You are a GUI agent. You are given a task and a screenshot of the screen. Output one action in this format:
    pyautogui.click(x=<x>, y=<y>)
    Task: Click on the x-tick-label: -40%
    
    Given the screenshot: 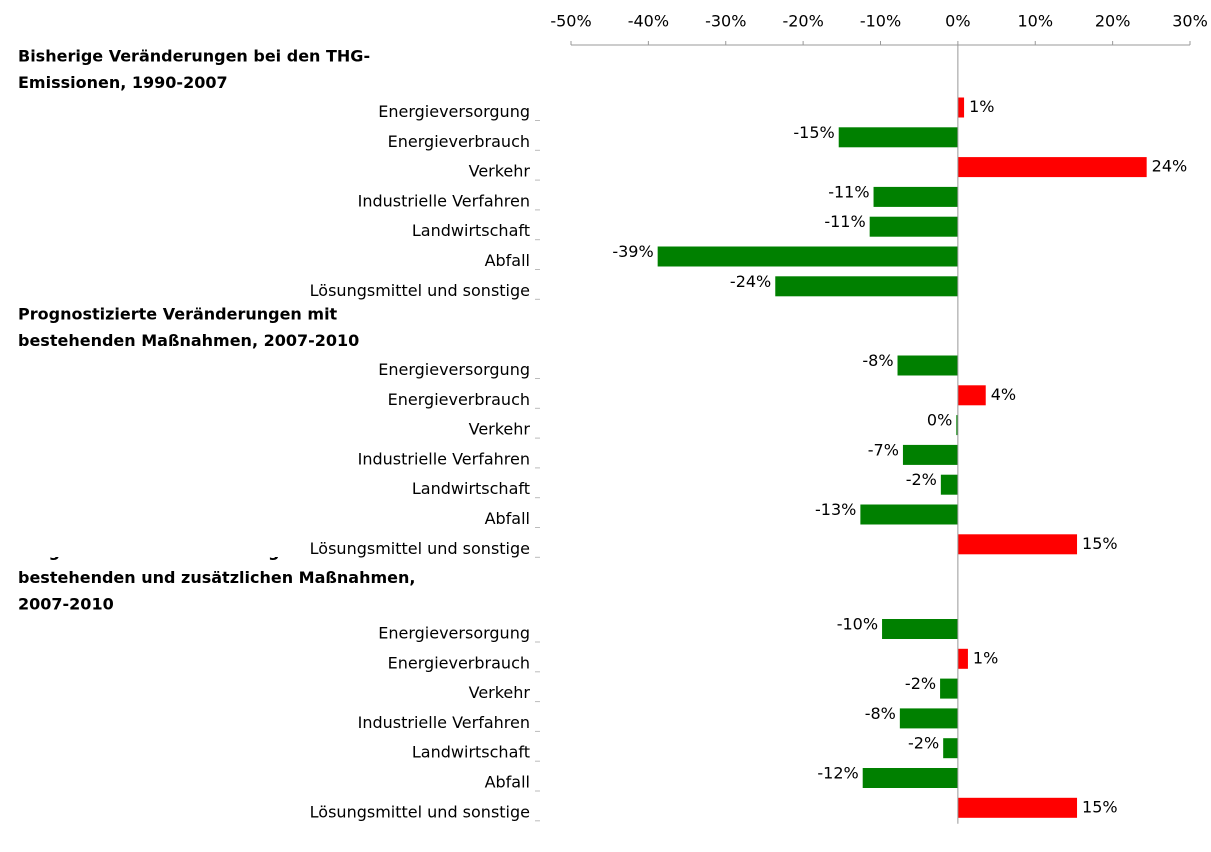 What is the action you would take?
    pyautogui.click(x=648, y=21)
    